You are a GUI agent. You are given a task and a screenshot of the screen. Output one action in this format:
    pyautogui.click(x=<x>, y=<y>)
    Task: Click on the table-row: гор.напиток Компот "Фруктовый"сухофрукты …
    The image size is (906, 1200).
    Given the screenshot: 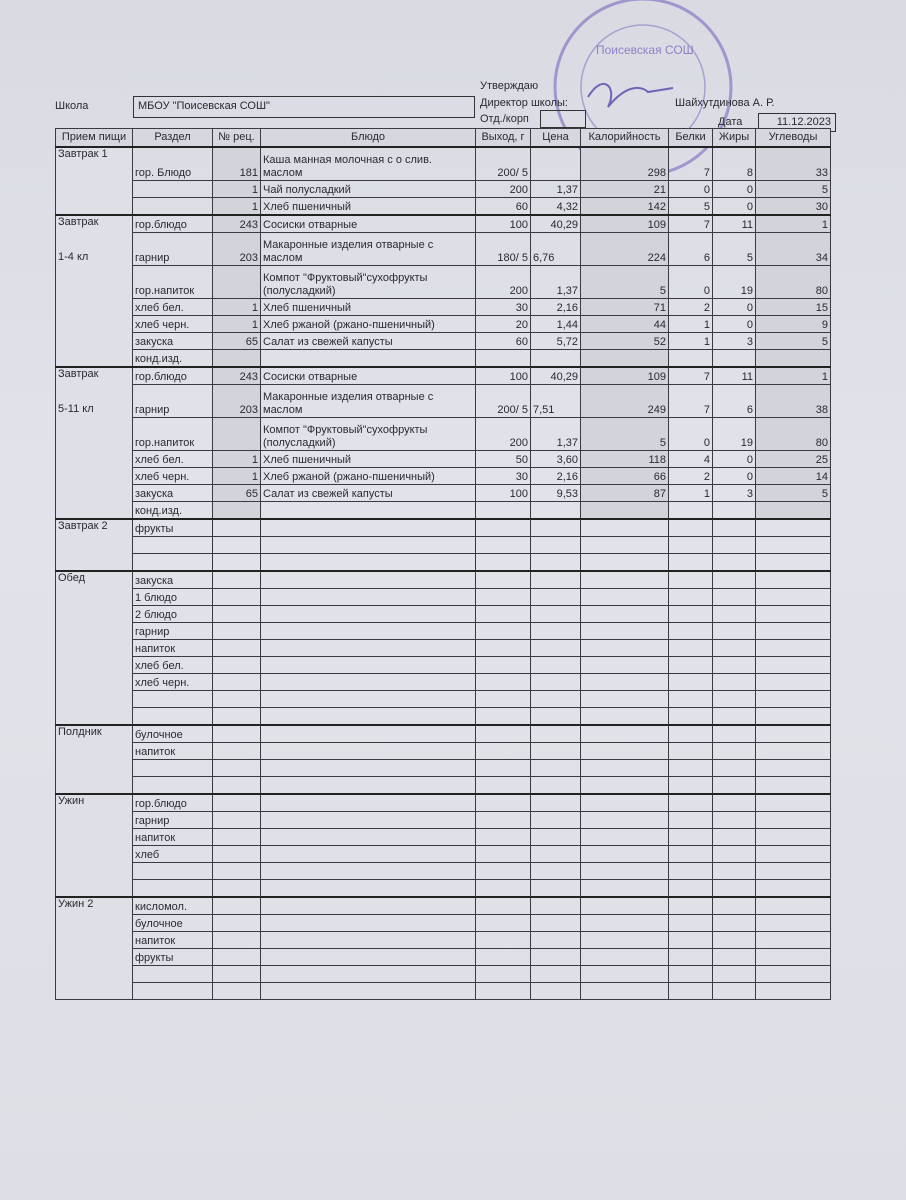 What is the action you would take?
    pyautogui.click(x=443, y=282)
    